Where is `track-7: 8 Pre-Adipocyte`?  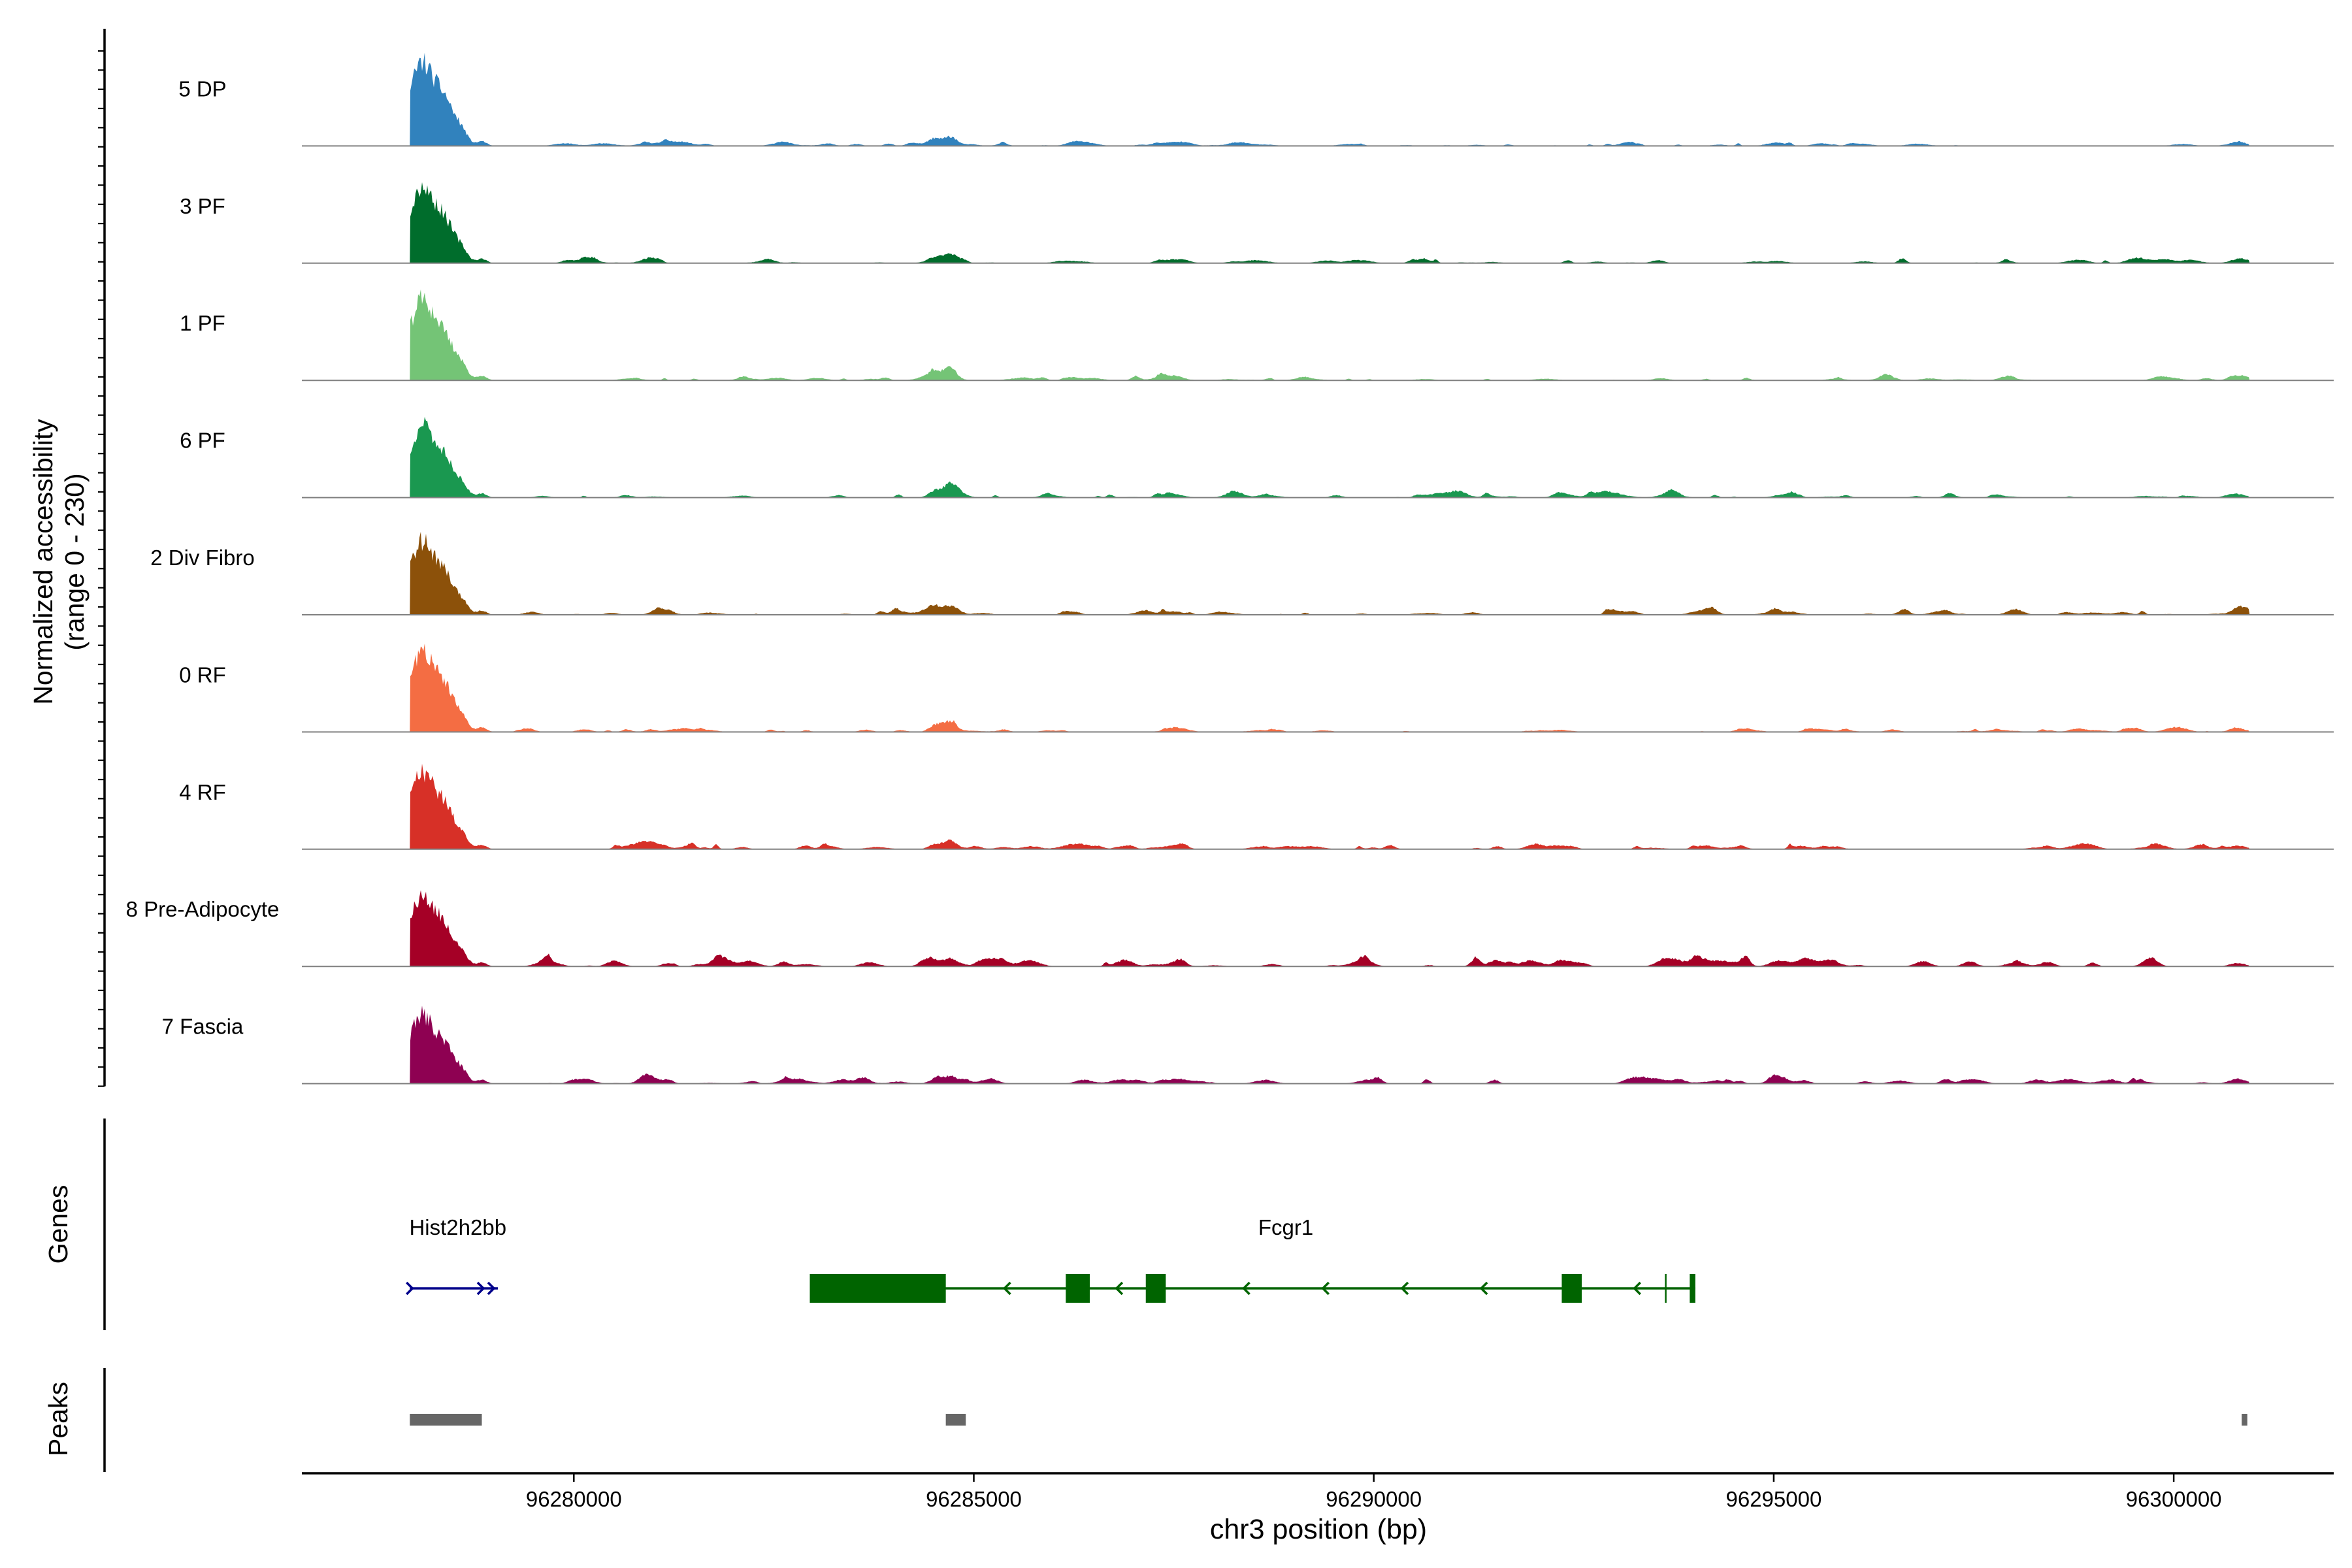
track-7: 8 Pre-Adipocyte is located at coordinates (1230, 929).